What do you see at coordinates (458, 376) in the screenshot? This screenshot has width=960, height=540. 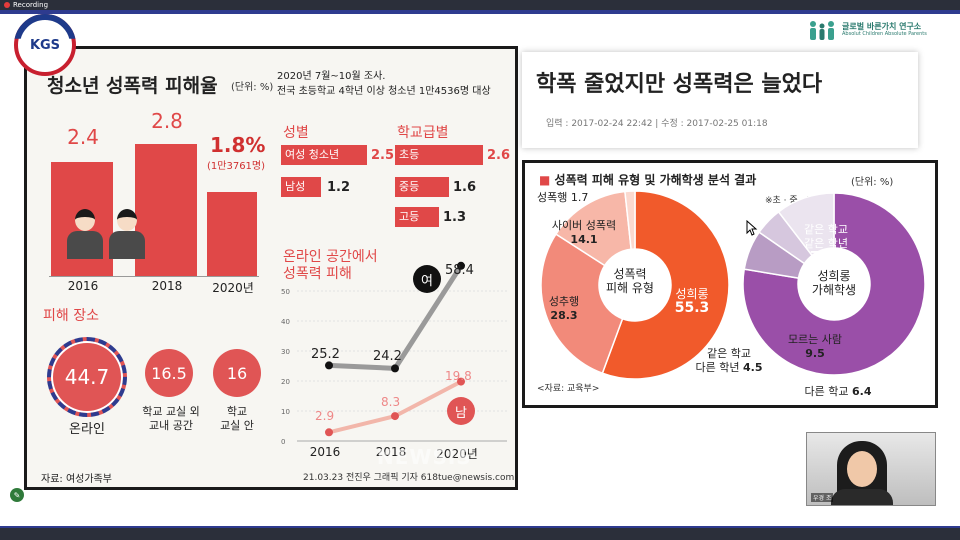 I see `online-male-2020: 19.8` at bounding box center [458, 376].